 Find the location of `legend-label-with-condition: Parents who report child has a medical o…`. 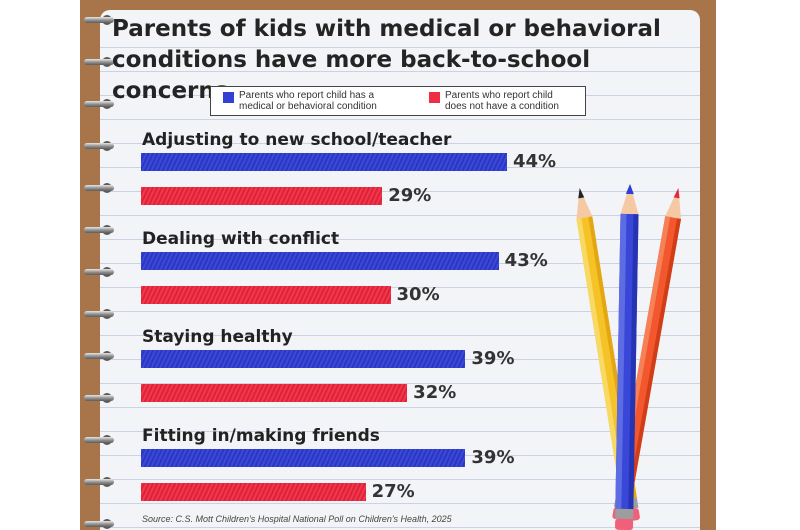

legend-label-with-condition: Parents who report child has a medical o… is located at coordinates (308, 101).